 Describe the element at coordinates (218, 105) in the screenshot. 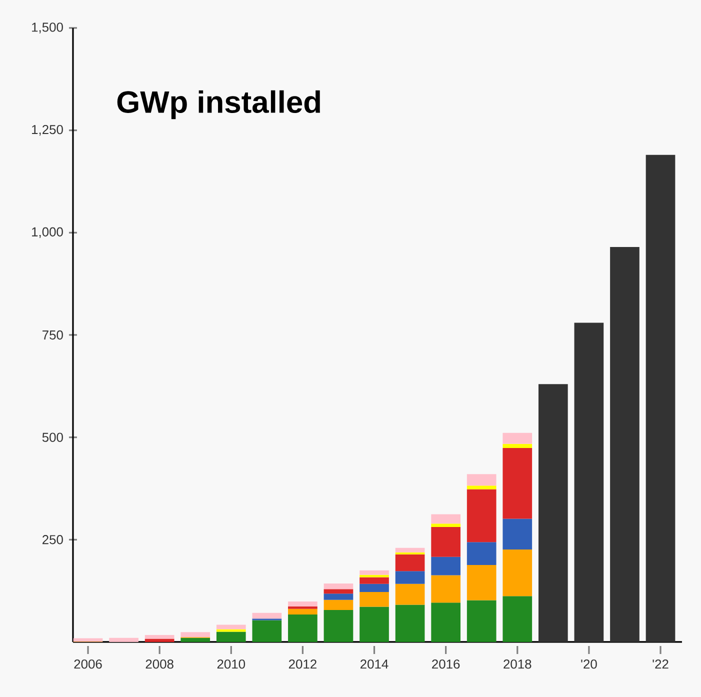

I see `text: GWp installed` at that location.